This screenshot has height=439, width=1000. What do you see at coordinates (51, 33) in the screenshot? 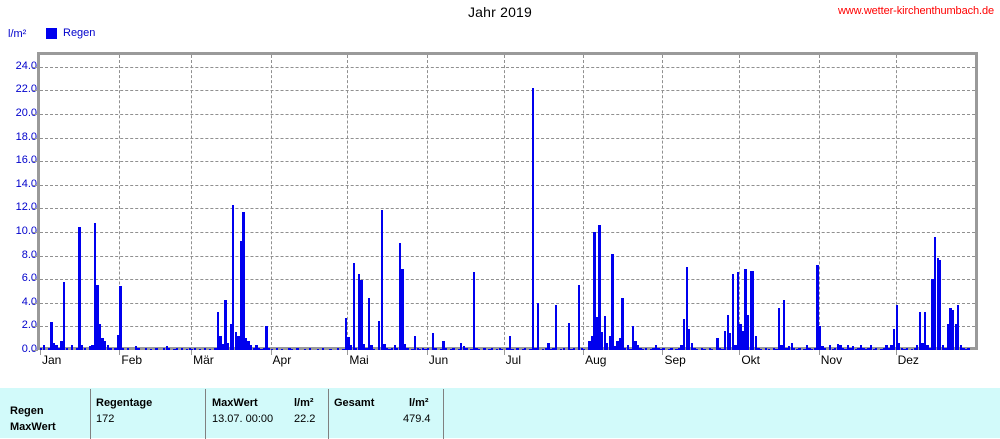
I see `legend-swatch-regen` at bounding box center [51, 33].